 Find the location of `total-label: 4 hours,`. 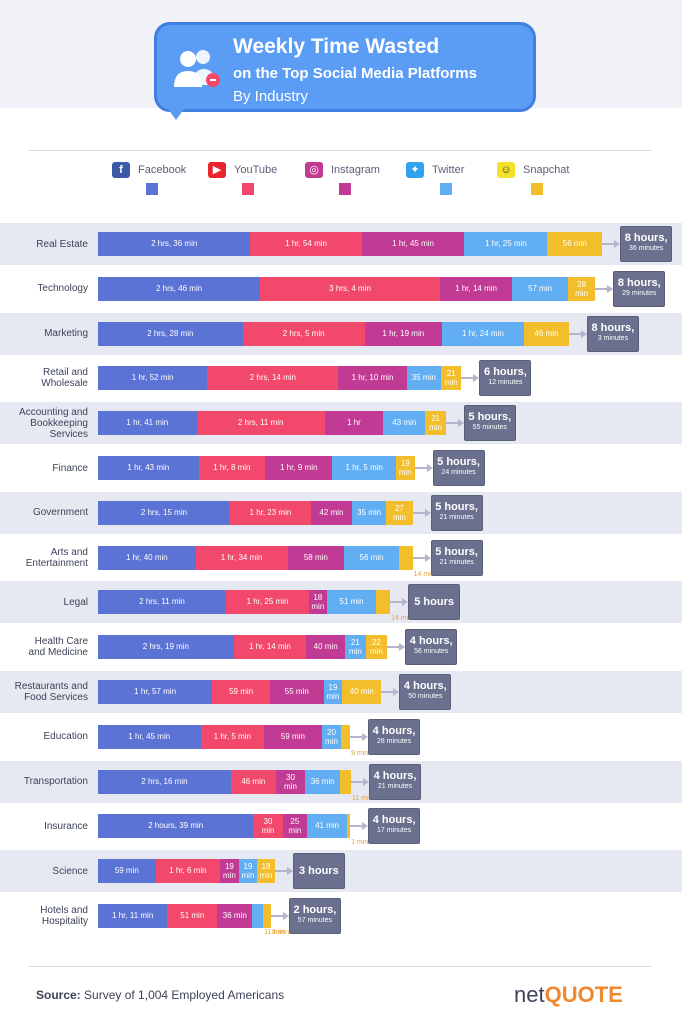

total-label: 4 hours, is located at coordinates (394, 820).